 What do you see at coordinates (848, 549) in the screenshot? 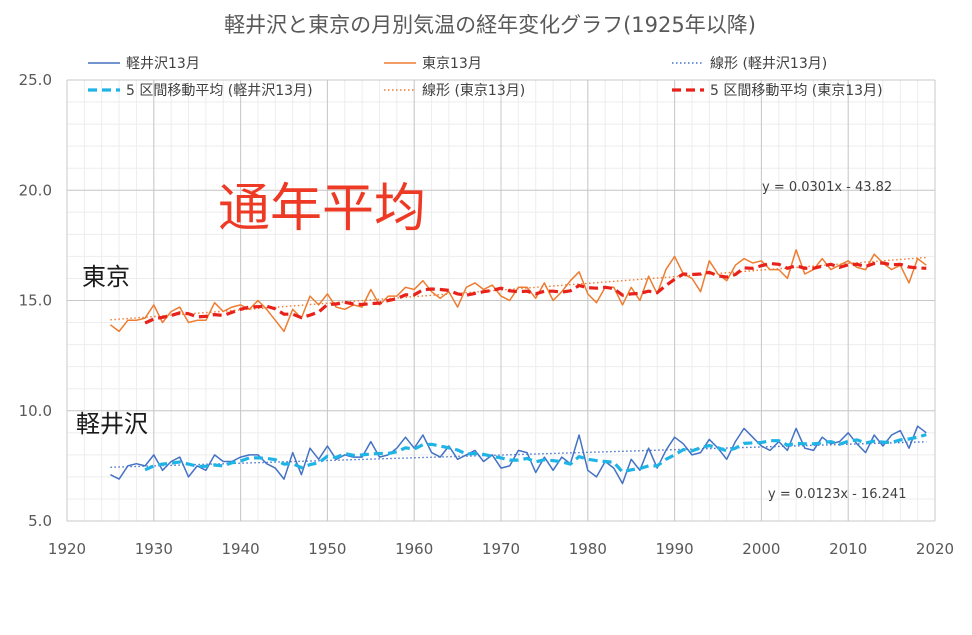
I see `x-tick-label: 2010` at bounding box center [848, 549].